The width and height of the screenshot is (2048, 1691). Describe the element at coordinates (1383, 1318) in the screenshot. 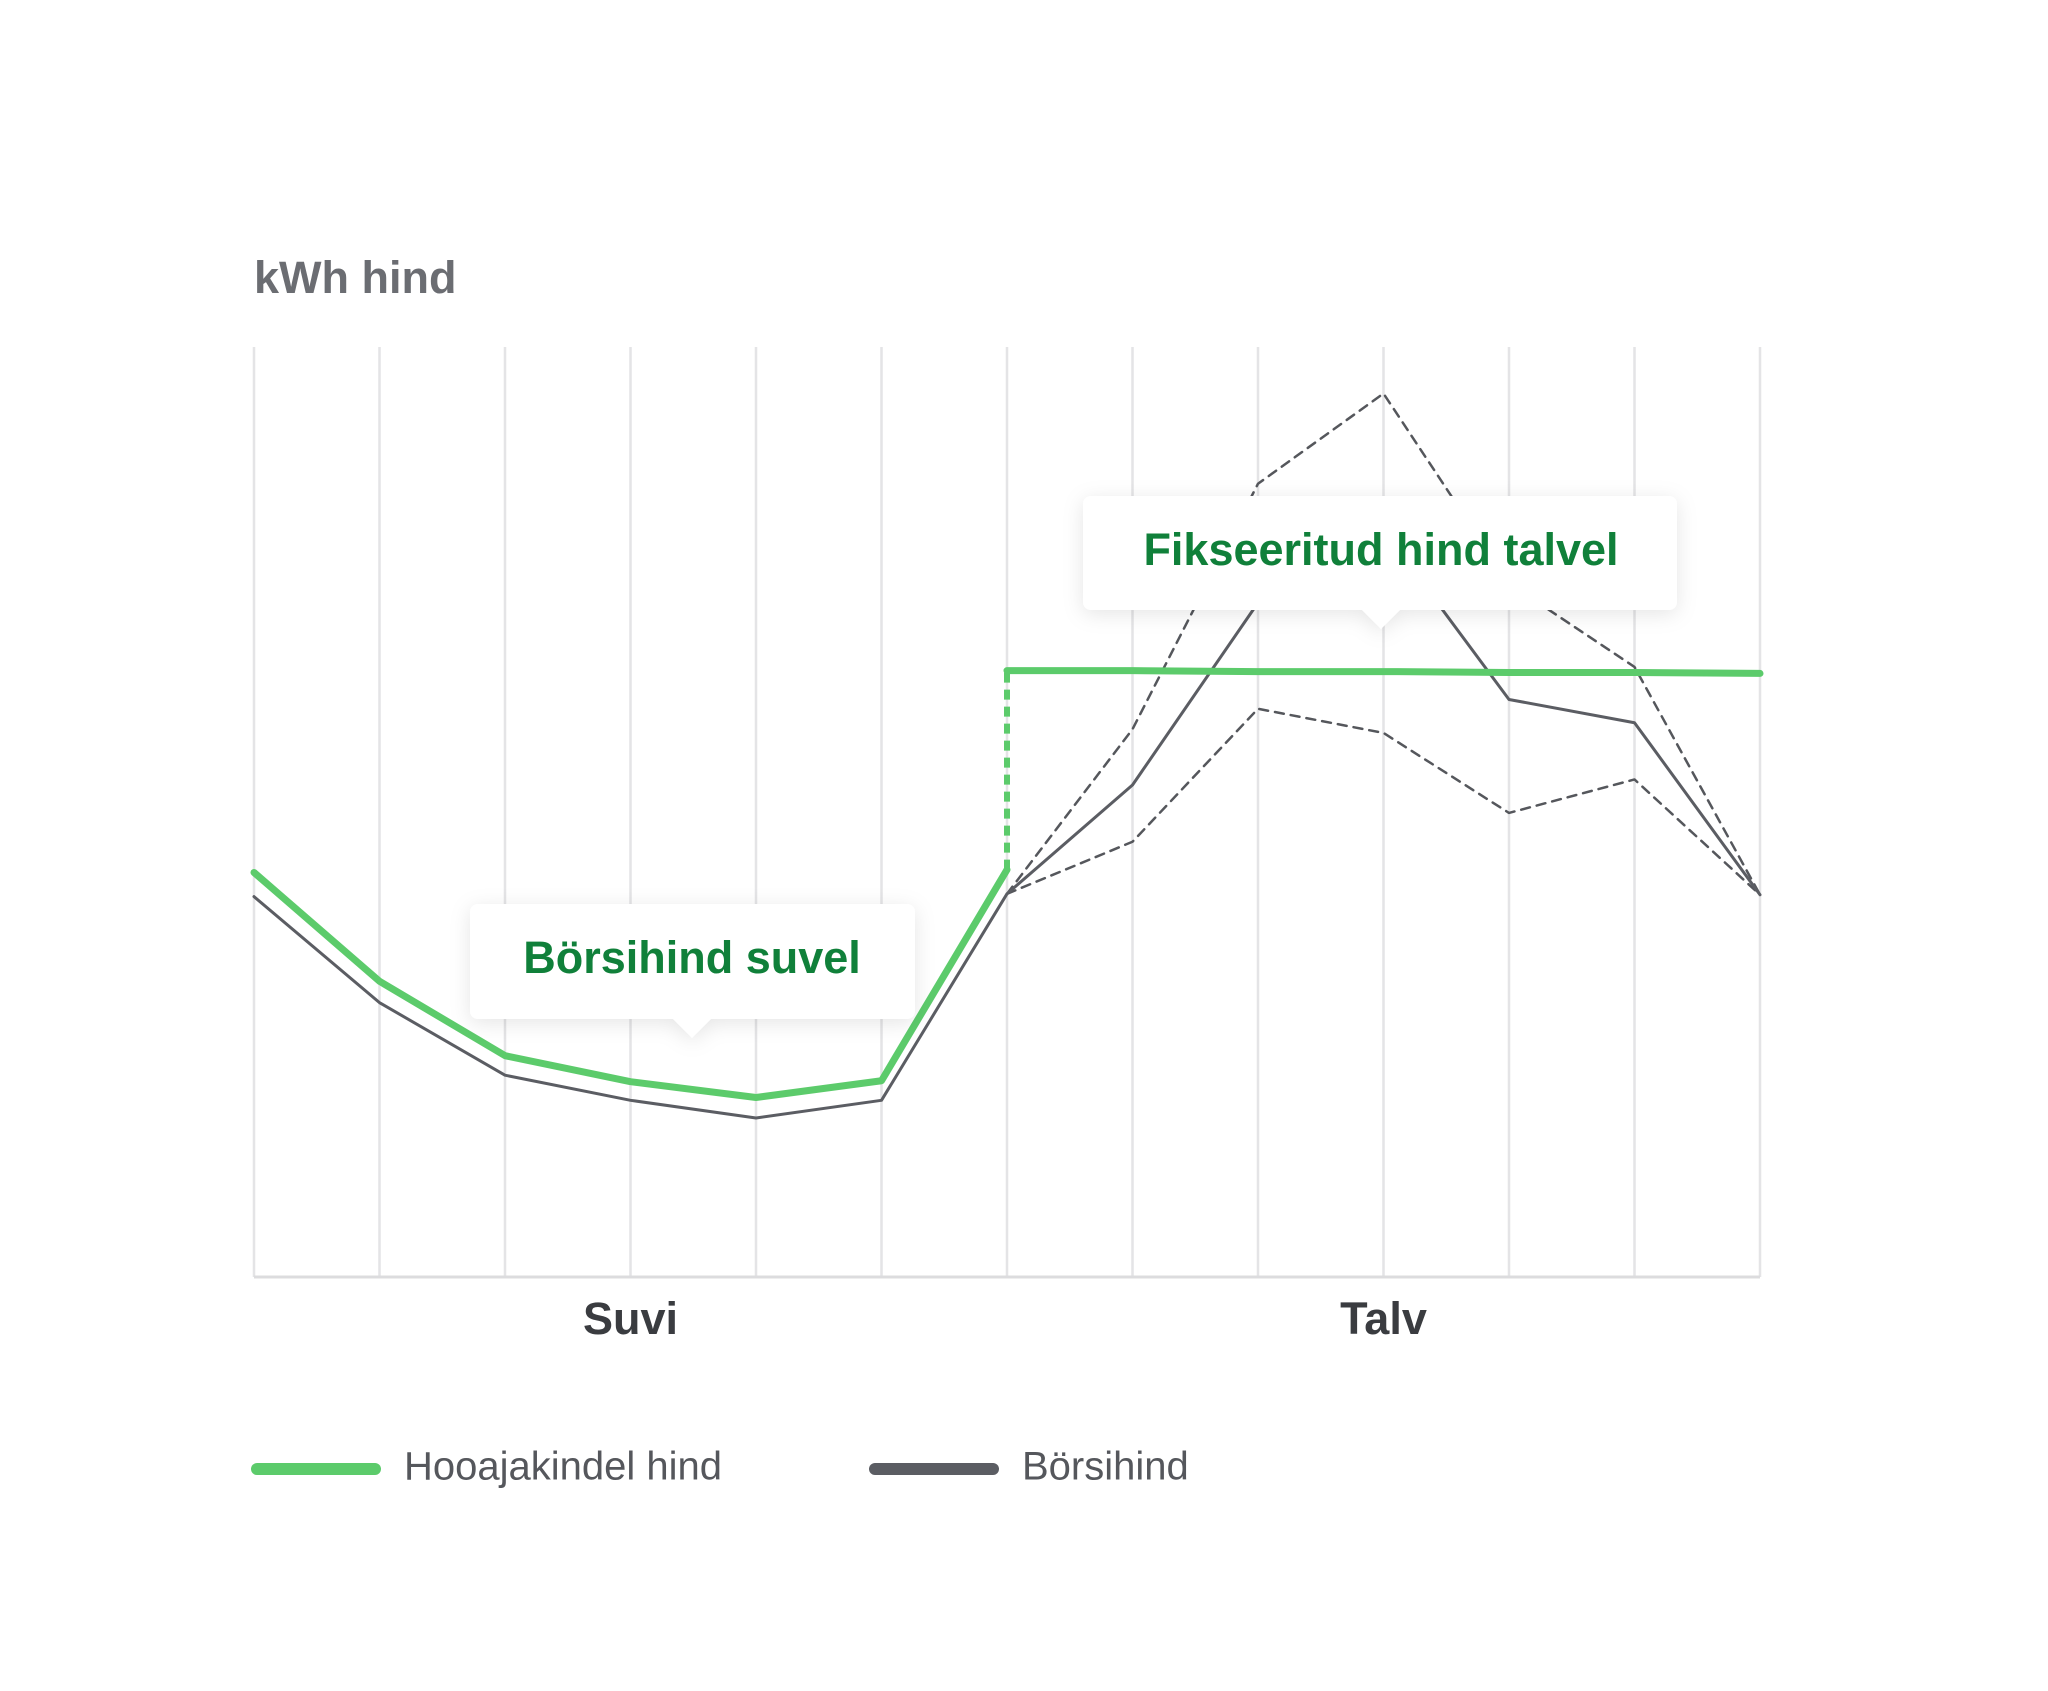

I see `x-tick-label: Talv` at that location.